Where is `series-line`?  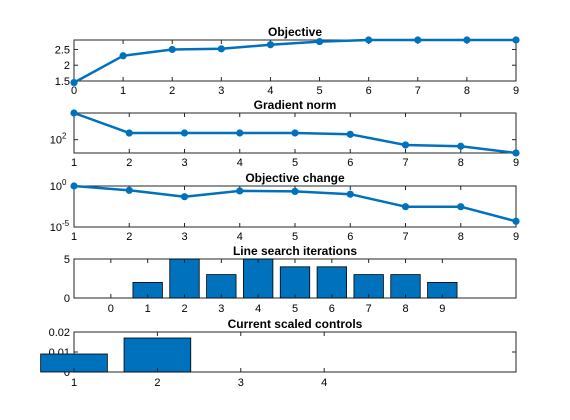
series-line is located at coordinates (294, 61).